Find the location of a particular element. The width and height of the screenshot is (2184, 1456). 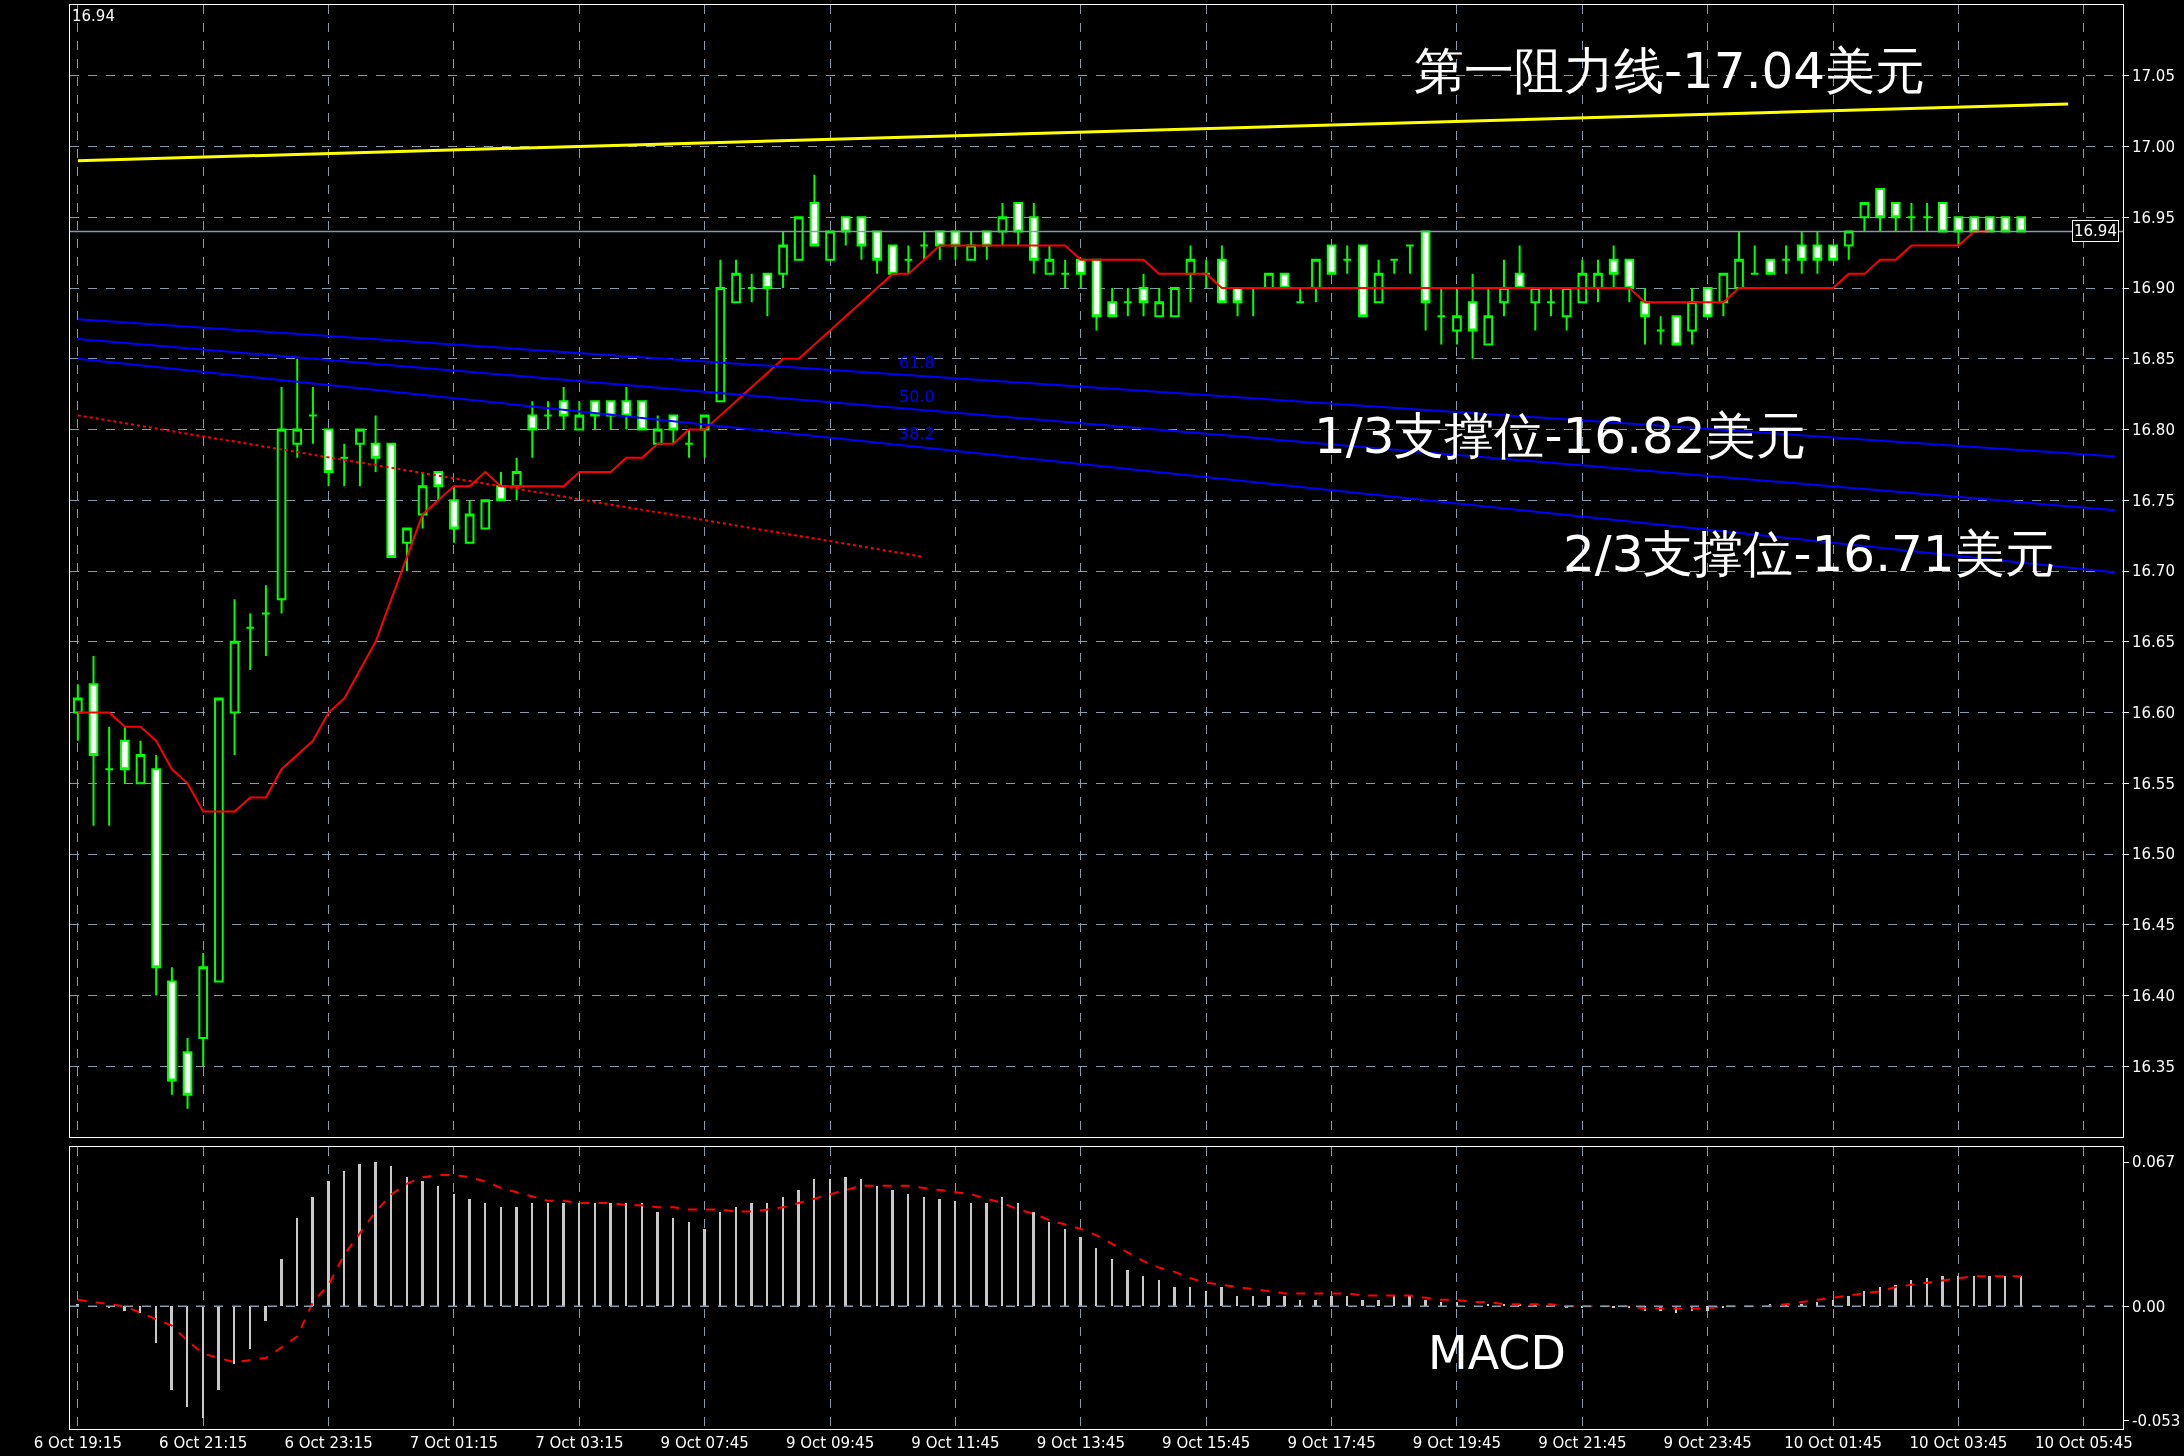

x-tick-label: 10 Oct 03:45 is located at coordinates (1958, 1443).